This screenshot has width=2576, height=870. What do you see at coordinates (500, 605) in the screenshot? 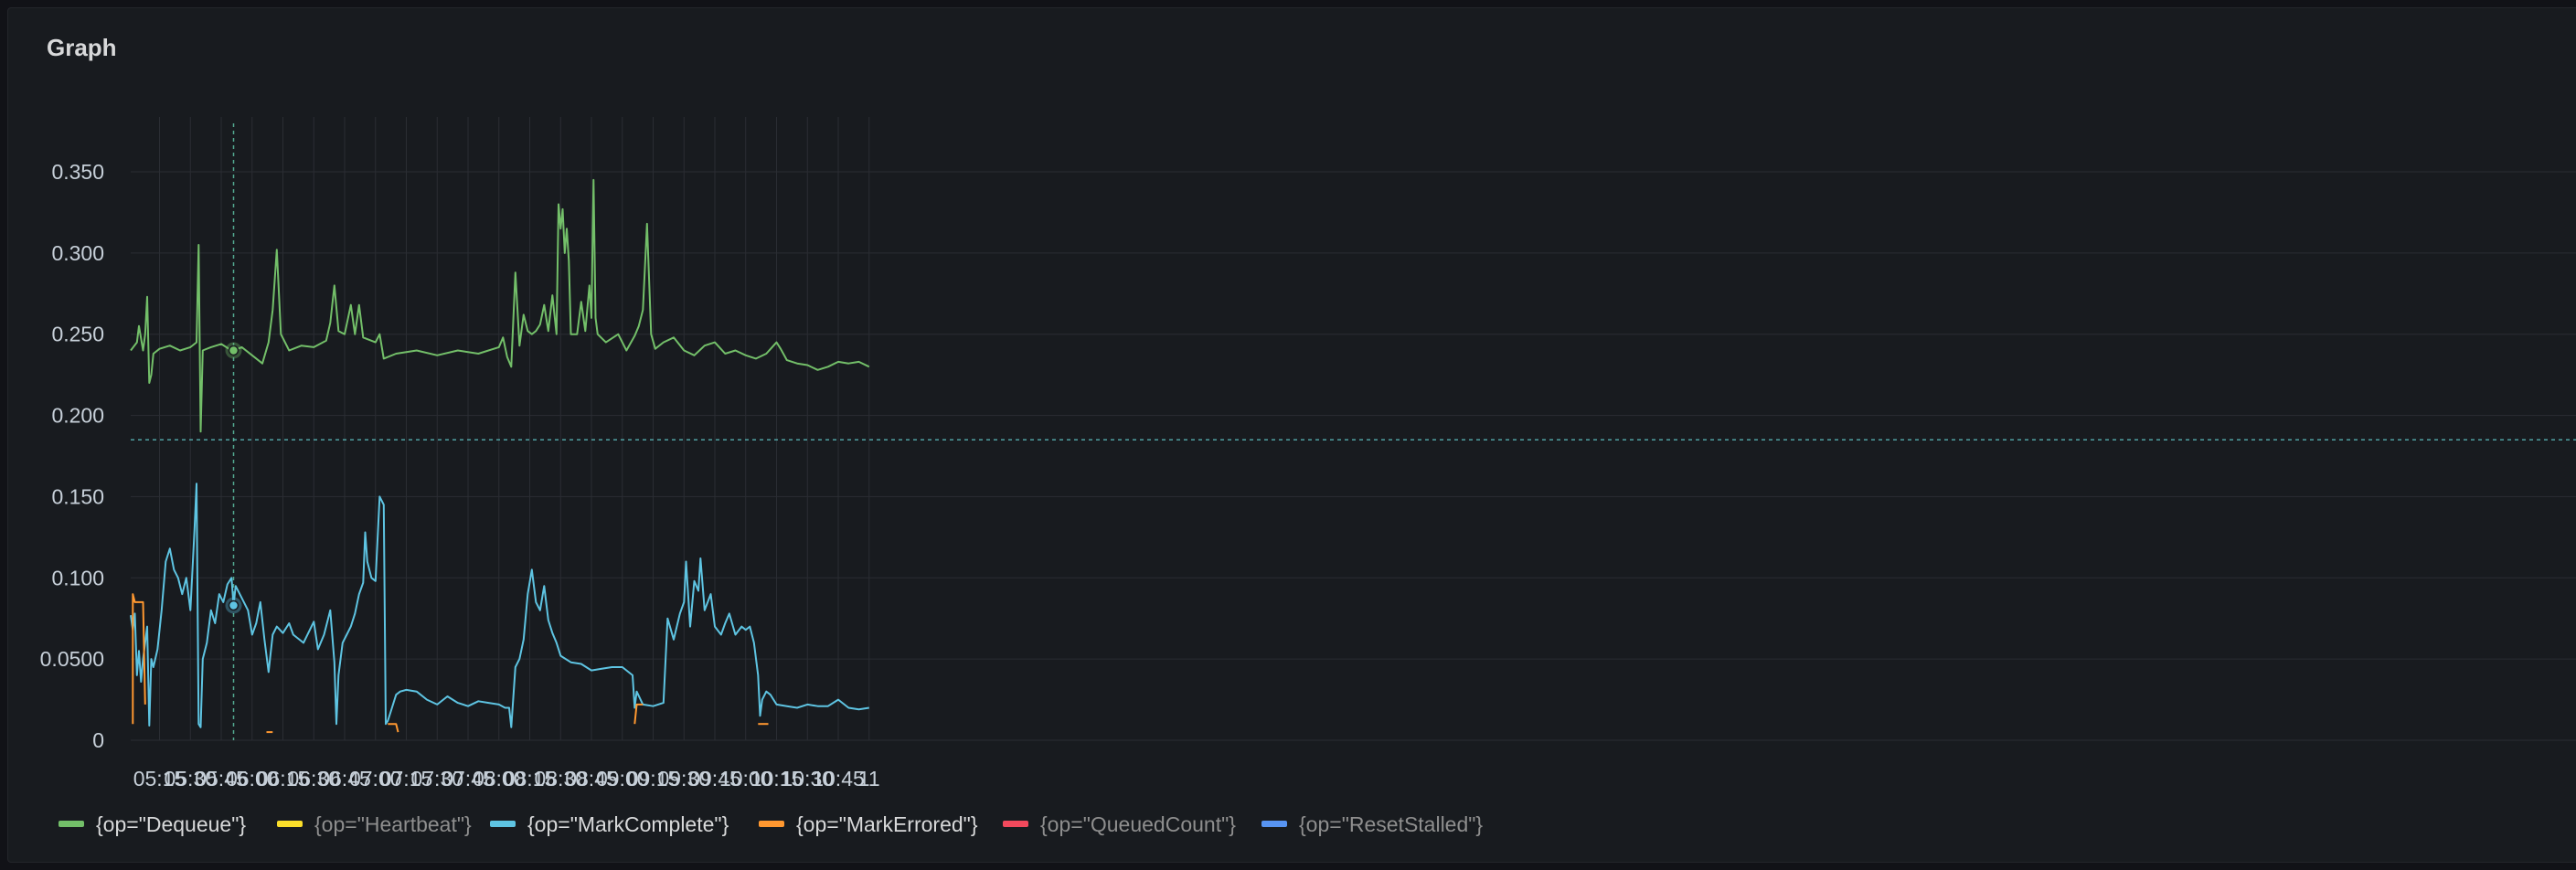
I see `series-line-markcomplete` at bounding box center [500, 605].